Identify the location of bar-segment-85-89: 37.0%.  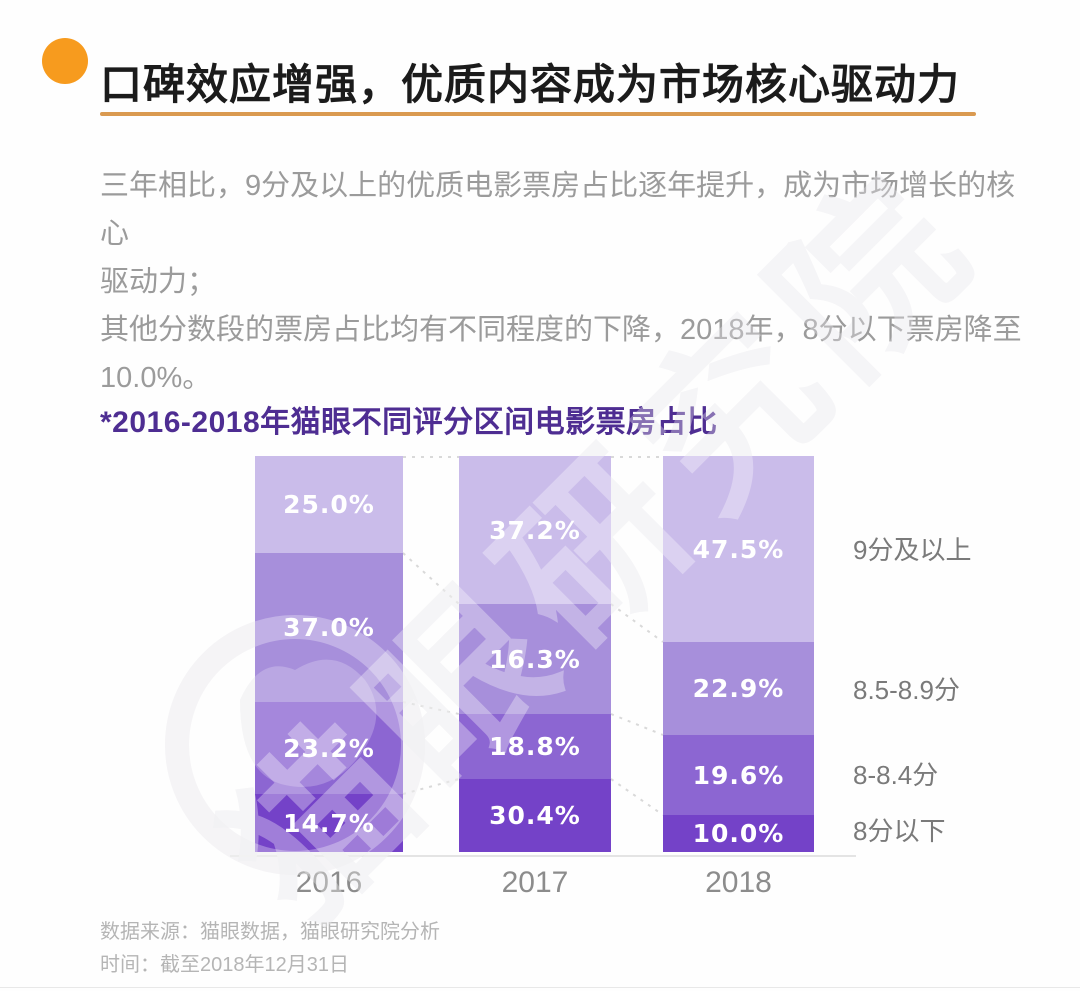
(329, 627).